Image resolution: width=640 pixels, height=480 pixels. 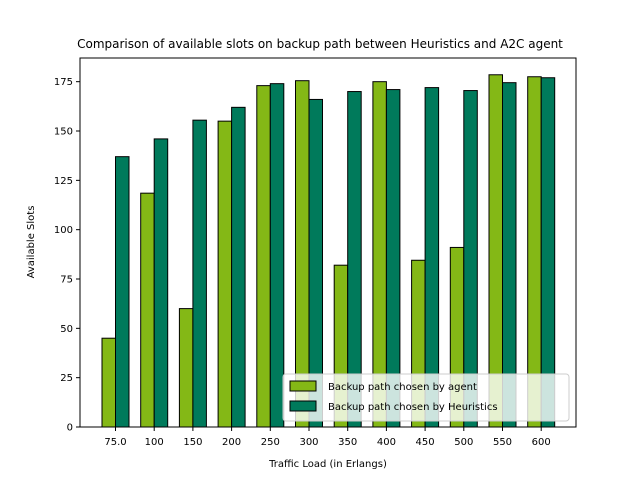 I want to click on x-axis: 75.0 100 150 200 250 300 350 400 450 500 550 600, so click(x=327, y=437).